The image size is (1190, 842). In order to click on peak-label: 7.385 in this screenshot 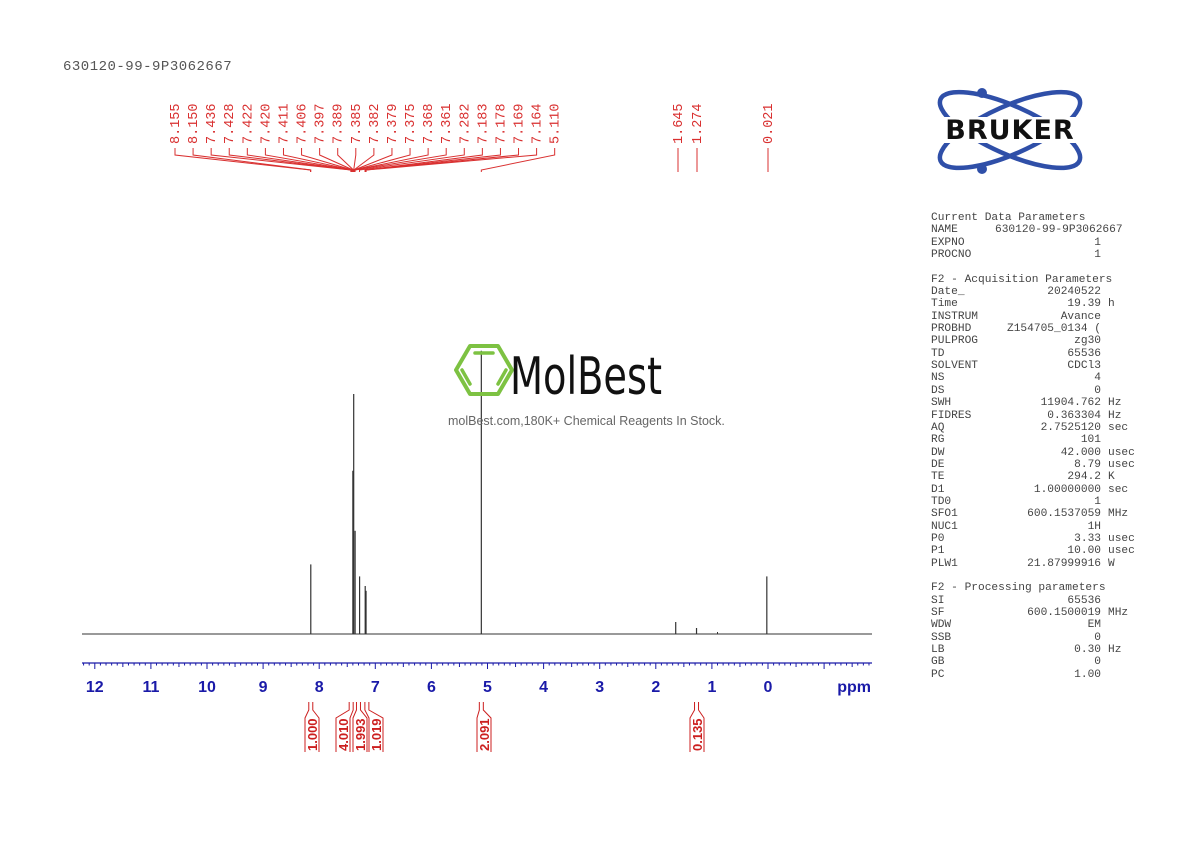, I will do `click(357, 123)`.